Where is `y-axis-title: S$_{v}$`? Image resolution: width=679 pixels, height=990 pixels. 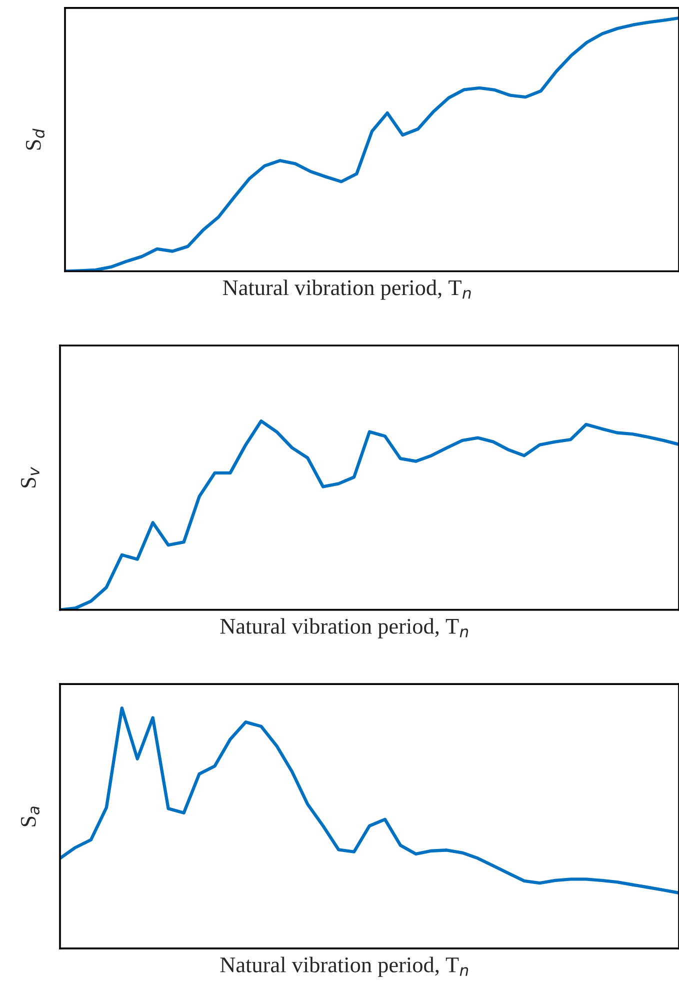 y-axis-title: S$_{v}$ is located at coordinates (30, 477).